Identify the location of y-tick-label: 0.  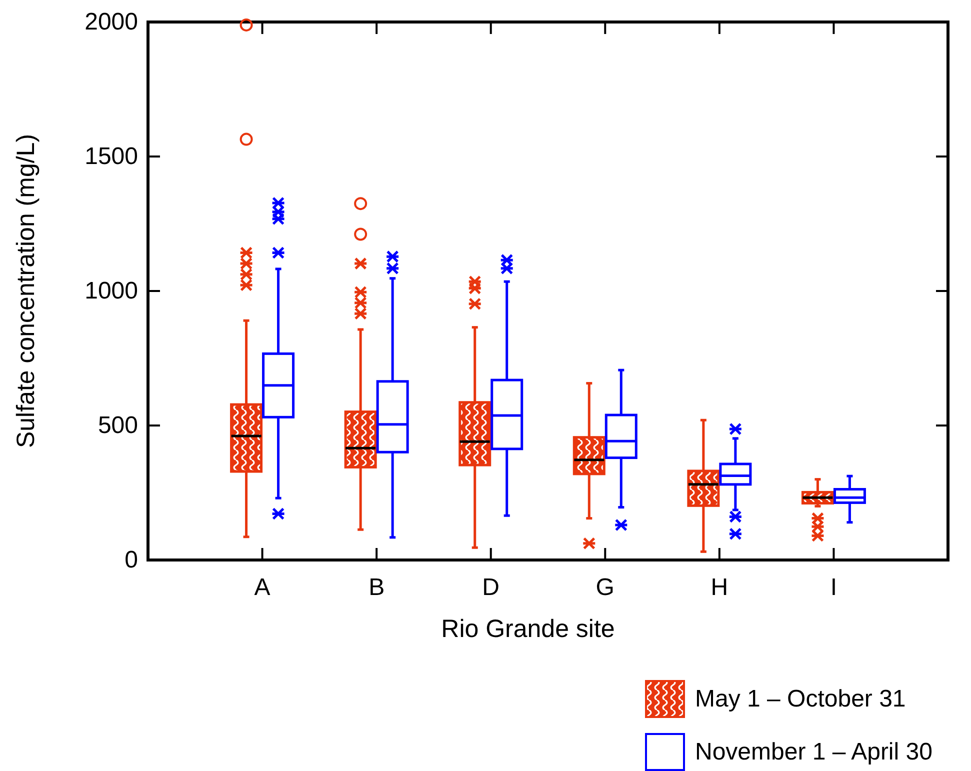
(131, 560).